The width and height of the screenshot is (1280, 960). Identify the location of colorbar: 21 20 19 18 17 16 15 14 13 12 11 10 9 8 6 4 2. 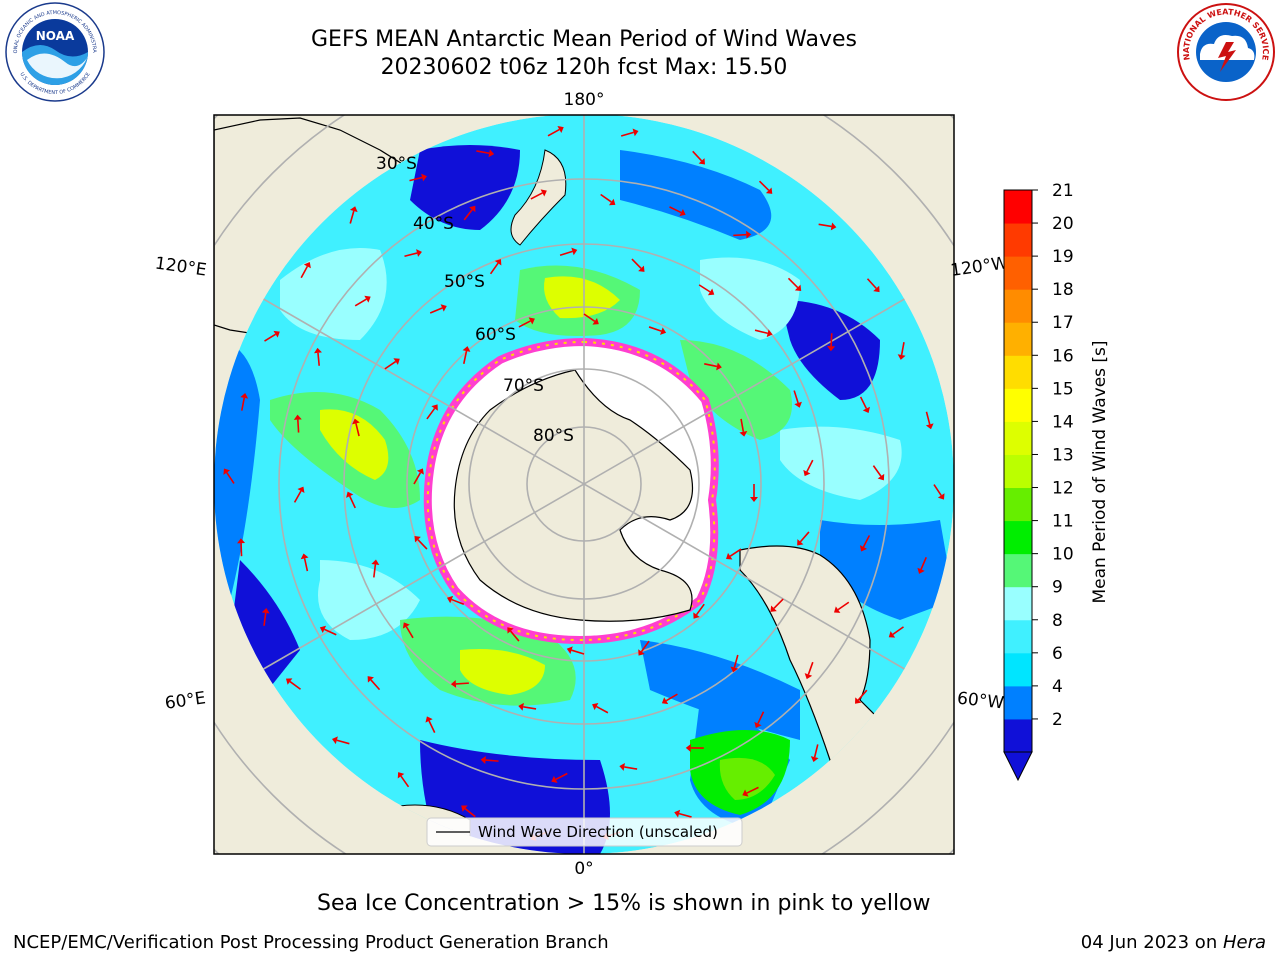
(1038, 481).